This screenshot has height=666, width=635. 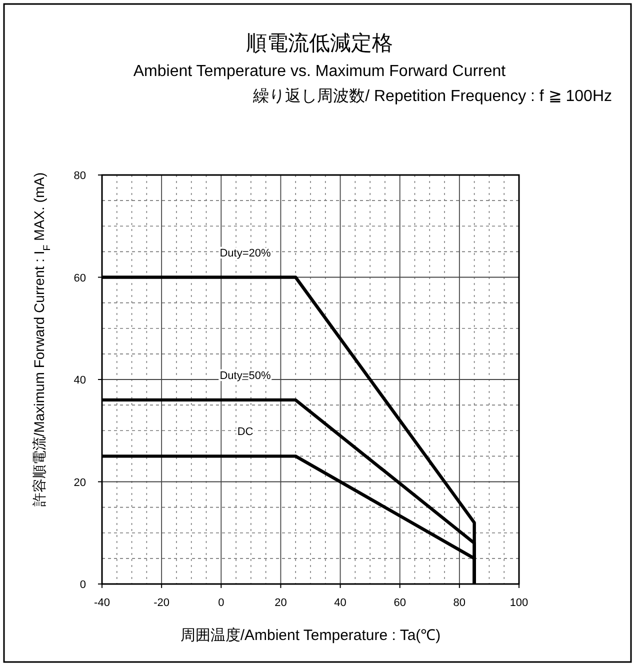 I want to click on chart-subtitle: Ambient Temperature vs. Maximum Forward Current, so click(x=319, y=71).